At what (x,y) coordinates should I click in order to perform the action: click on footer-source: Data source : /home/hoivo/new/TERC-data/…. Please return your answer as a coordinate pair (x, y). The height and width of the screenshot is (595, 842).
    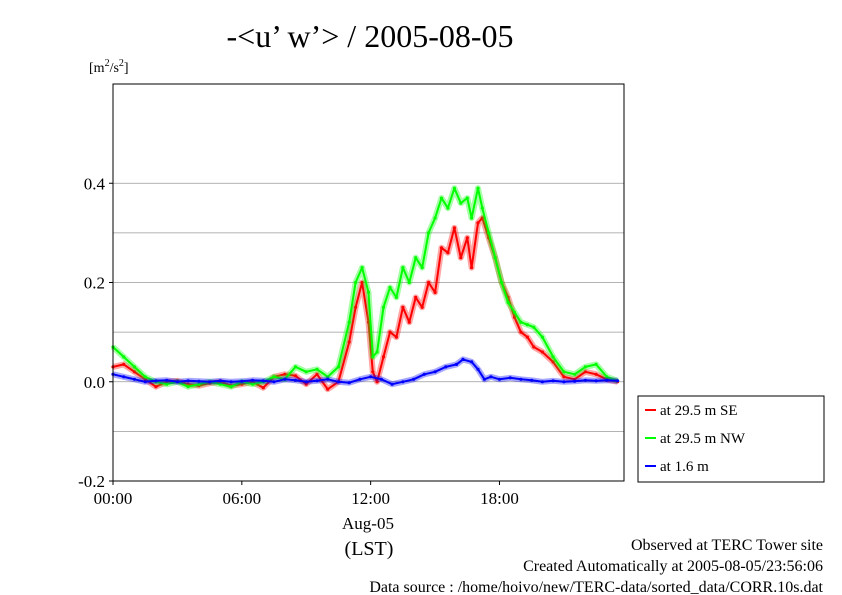
    Looking at the image, I should click on (596, 587).